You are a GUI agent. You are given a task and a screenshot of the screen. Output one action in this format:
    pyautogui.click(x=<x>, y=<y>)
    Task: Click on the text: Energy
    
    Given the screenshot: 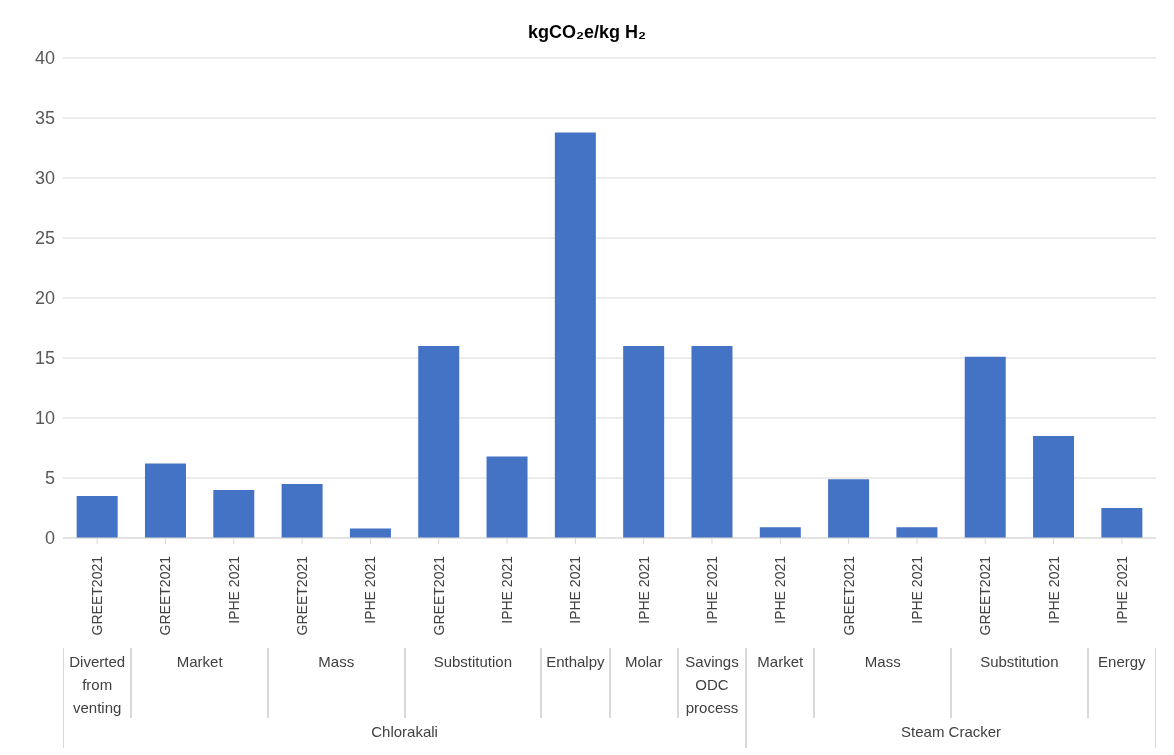 What is the action you would take?
    pyautogui.click(x=1121, y=683)
    